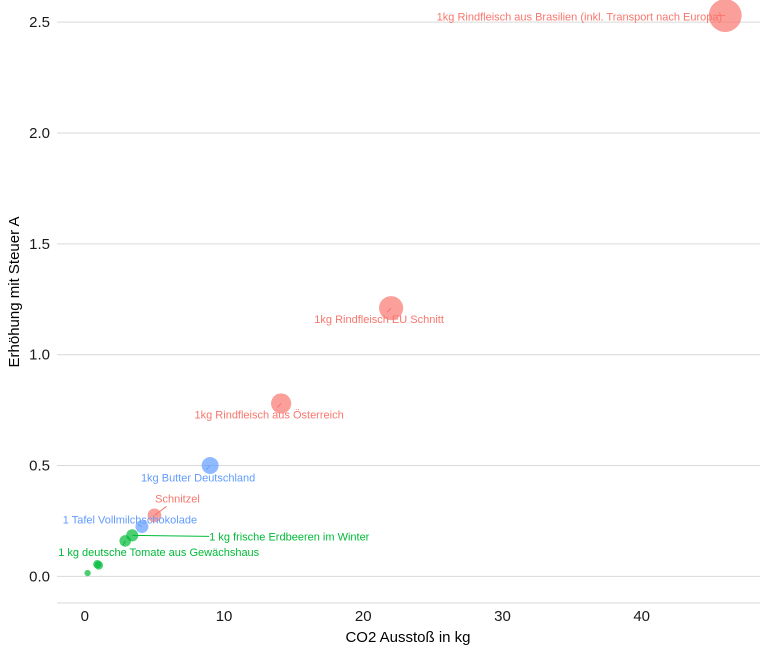  What do you see at coordinates (39, 355) in the screenshot?
I see `y-tick-label: 1.0` at bounding box center [39, 355].